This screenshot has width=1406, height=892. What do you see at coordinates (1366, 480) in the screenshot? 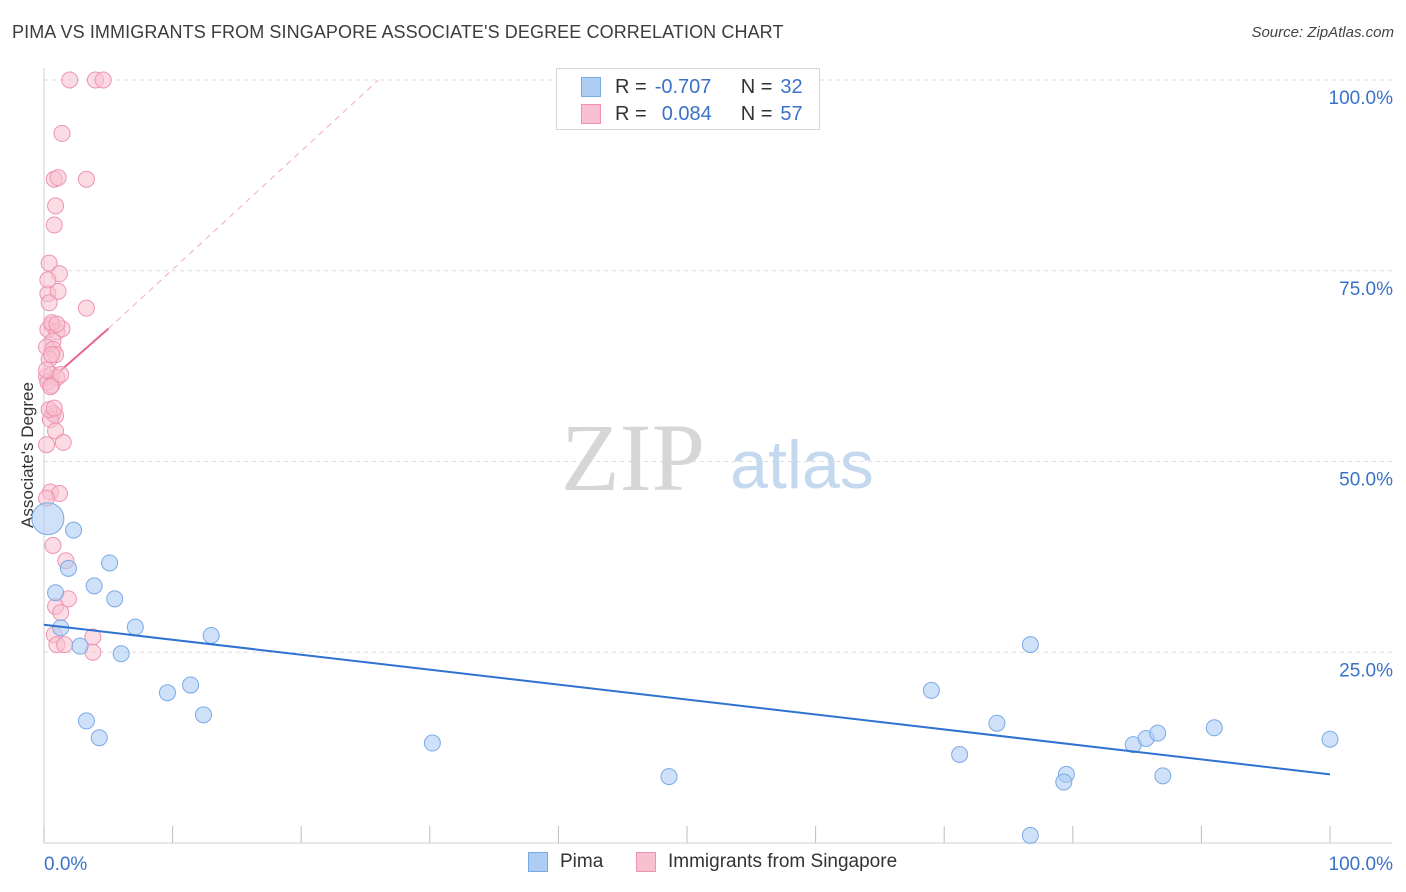
I see `y-tick-label: 50.0%` at bounding box center [1366, 480].